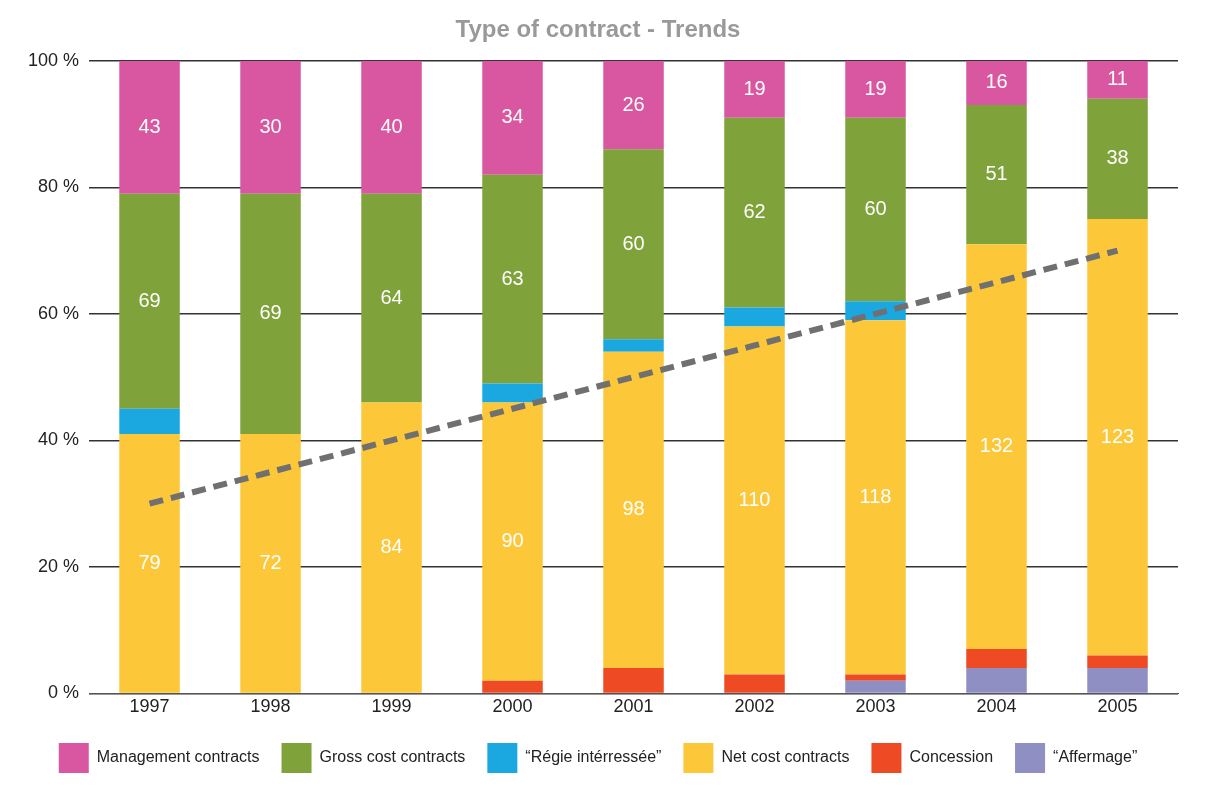  I want to click on x-tick-label: 2004, so click(996, 706).